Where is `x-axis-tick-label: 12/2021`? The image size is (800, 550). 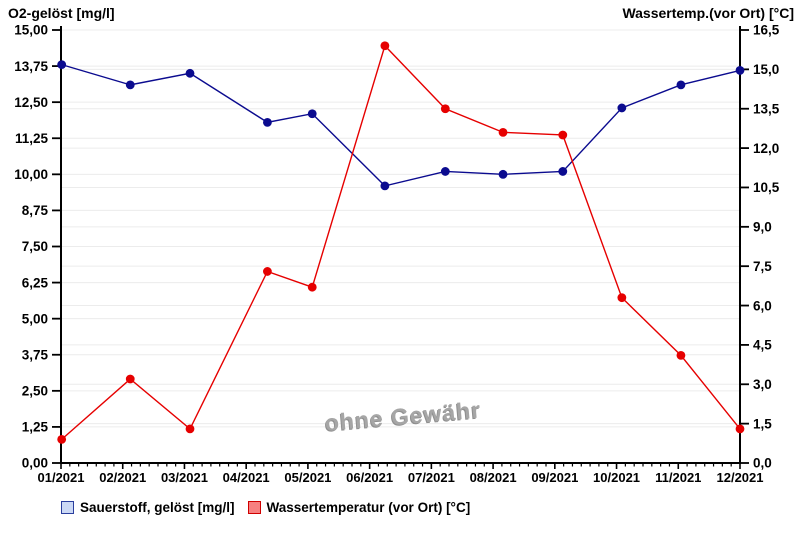
x-axis-tick-label: 12/2021 is located at coordinates (740, 477).